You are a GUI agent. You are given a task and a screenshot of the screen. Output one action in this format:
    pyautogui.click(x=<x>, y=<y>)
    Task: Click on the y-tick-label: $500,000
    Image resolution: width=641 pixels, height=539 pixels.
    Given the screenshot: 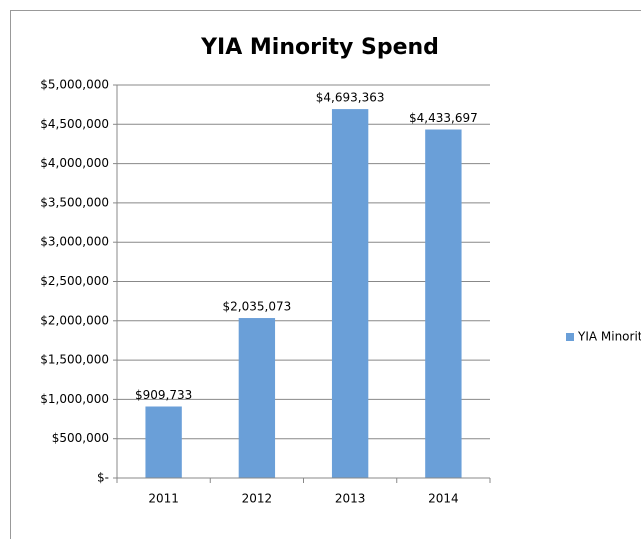 What is the action you would take?
    pyautogui.click(x=80, y=438)
    